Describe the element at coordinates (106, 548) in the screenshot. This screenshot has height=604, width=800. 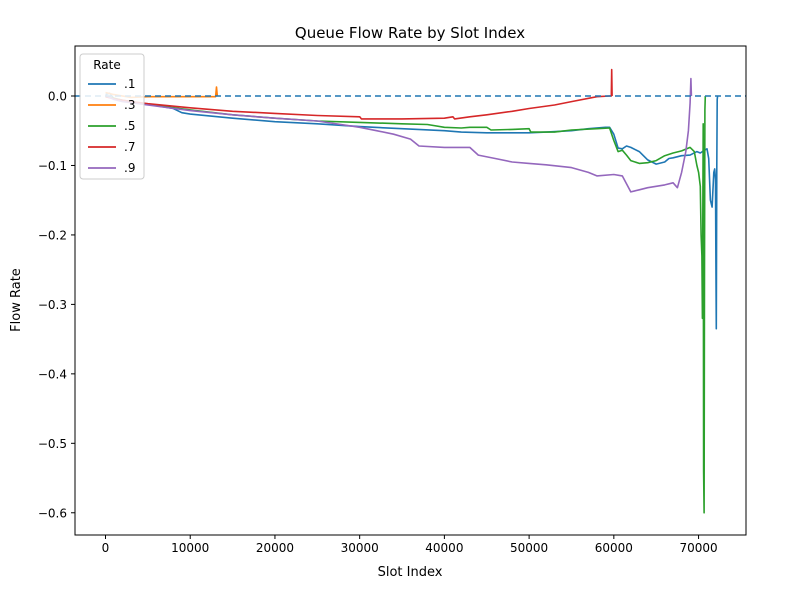
I see `x-tick-label: 0` at that location.